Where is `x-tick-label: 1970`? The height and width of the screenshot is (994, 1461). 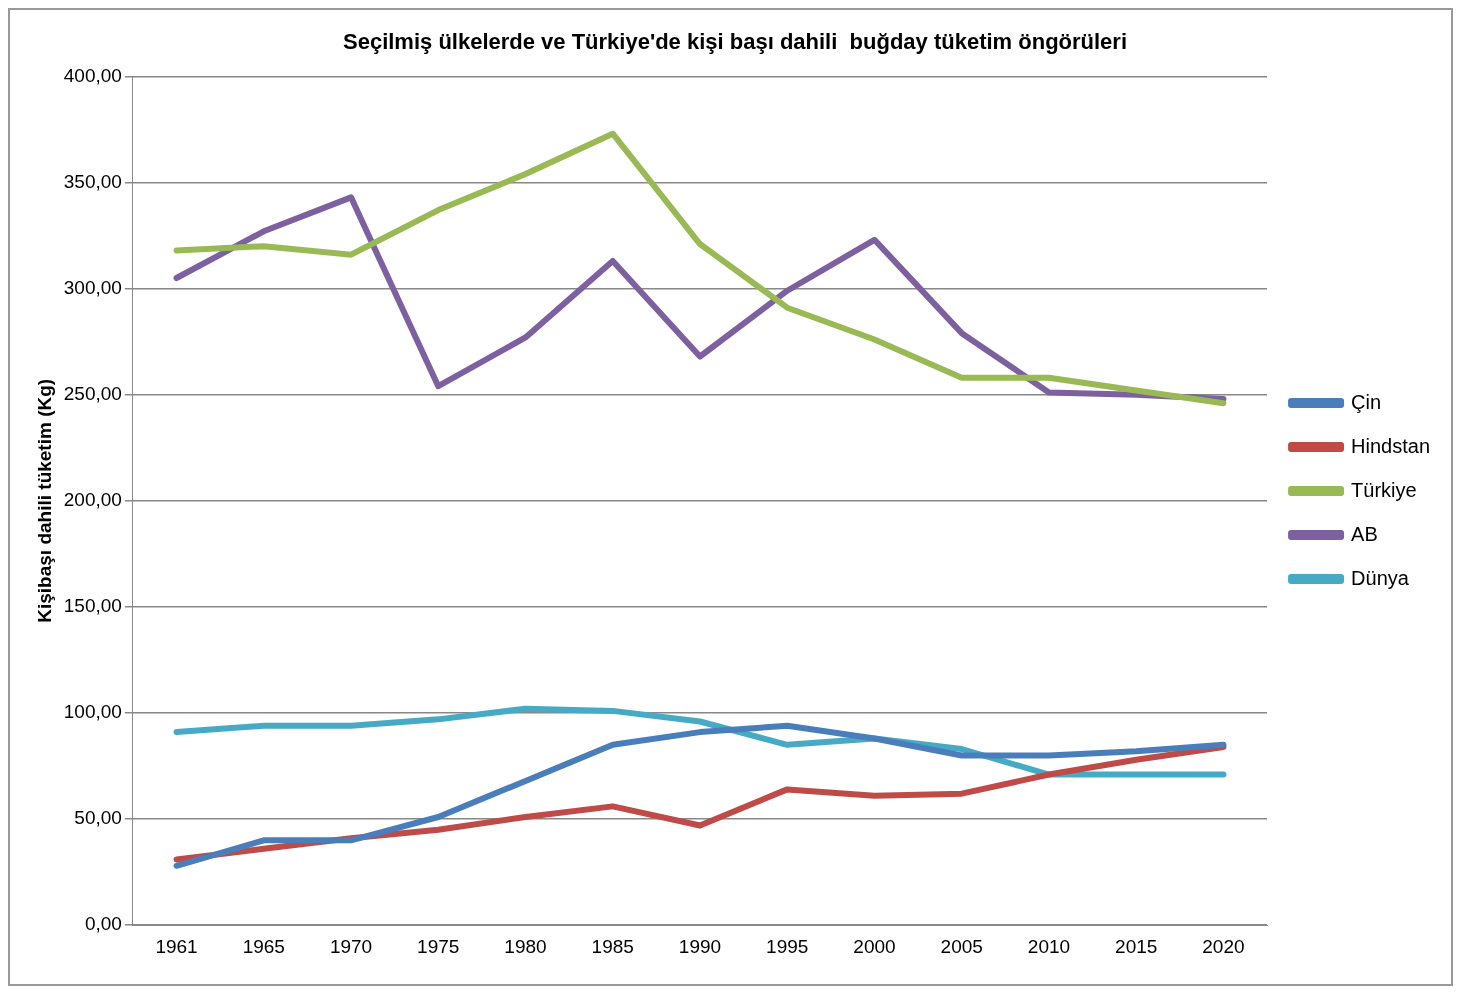
x-tick-label: 1970 is located at coordinates (351, 946).